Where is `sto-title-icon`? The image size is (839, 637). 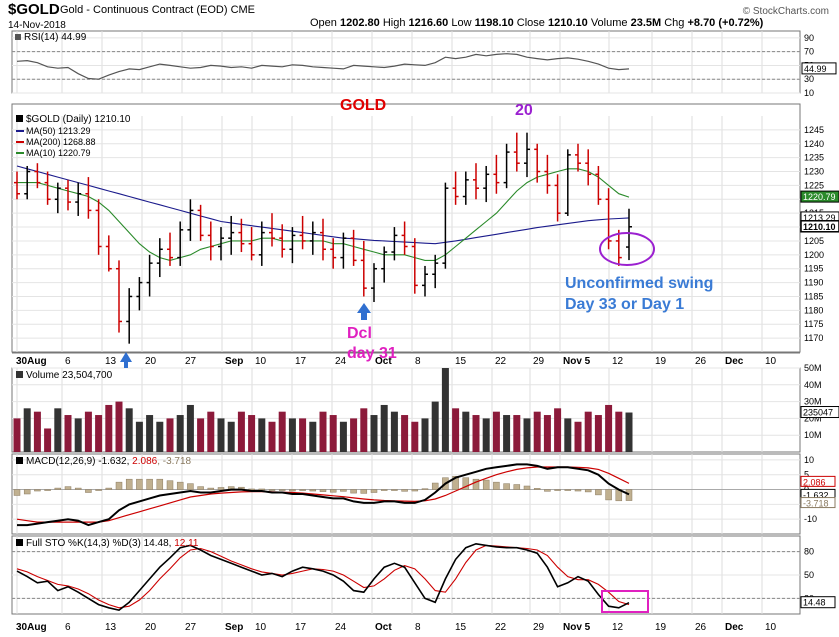 sto-title-icon is located at coordinates (19, 542).